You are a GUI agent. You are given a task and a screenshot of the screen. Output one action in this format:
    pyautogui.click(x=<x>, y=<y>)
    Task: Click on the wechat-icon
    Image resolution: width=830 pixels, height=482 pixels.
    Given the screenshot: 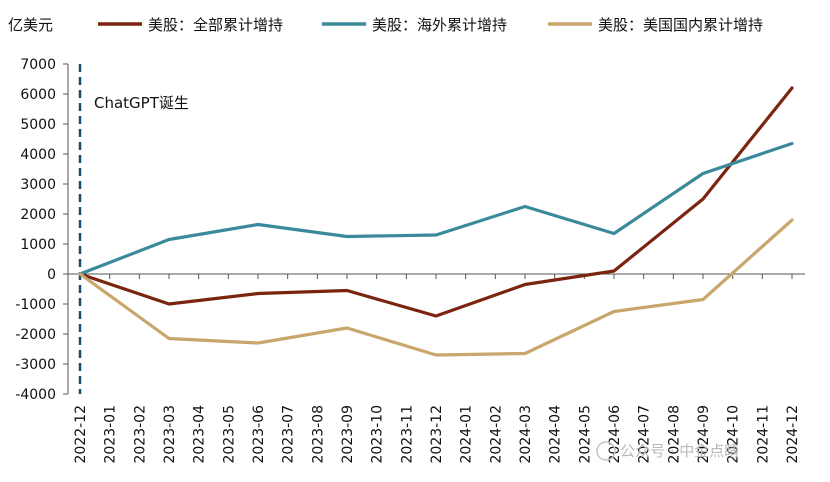 What is the action you would take?
    pyautogui.click(x=606, y=451)
    